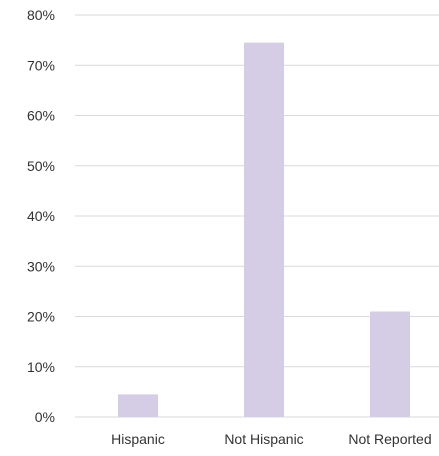  What do you see at coordinates (138, 439) in the screenshot?
I see `x-tick-label: Hispanic` at bounding box center [138, 439].